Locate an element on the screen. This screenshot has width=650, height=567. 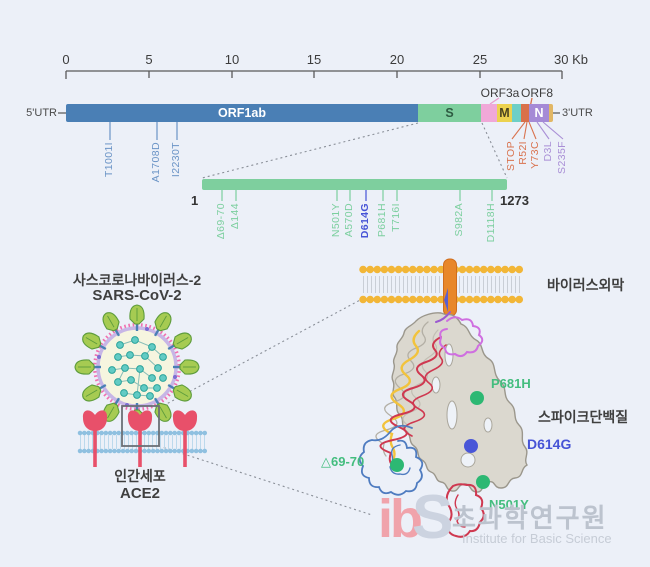
ruler-tick-25: 25 is located at coordinates (480, 59).